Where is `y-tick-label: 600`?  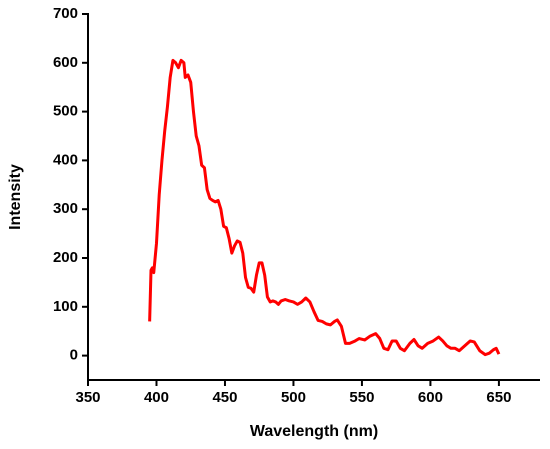
y-tick-label: 600 is located at coordinates (65, 62).